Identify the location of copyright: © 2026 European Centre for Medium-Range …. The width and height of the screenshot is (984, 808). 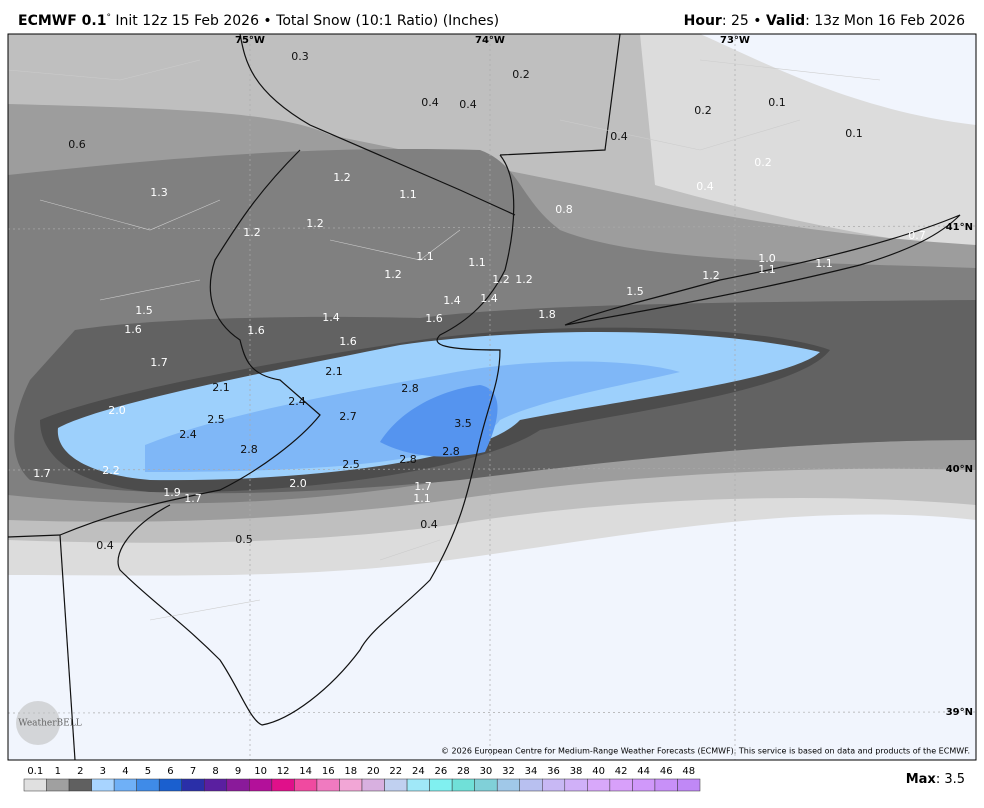
(705, 751).